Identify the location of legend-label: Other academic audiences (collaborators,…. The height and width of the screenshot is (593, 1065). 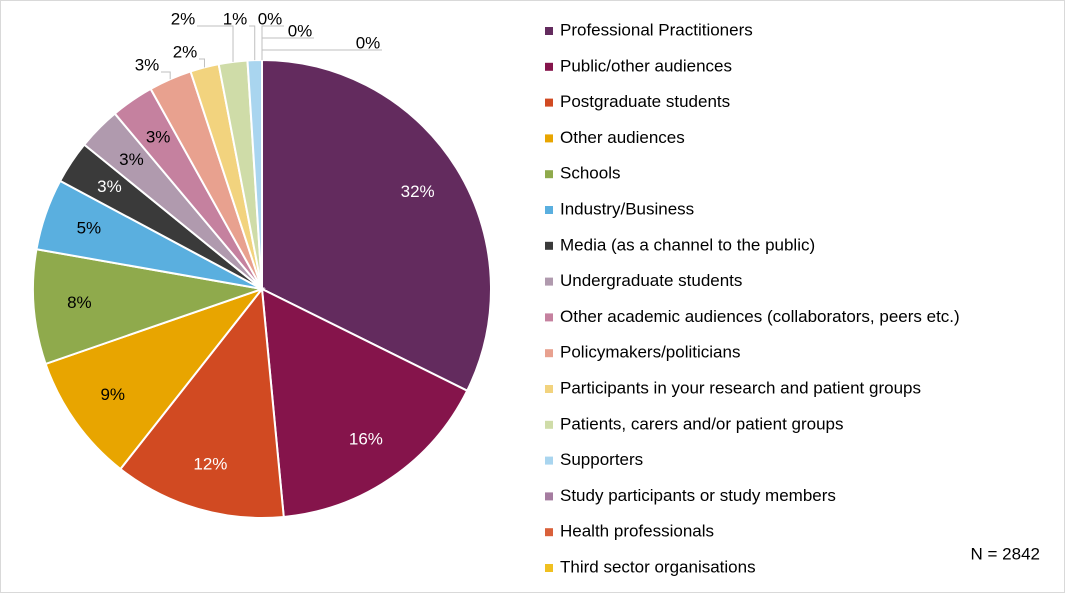
(760, 316).